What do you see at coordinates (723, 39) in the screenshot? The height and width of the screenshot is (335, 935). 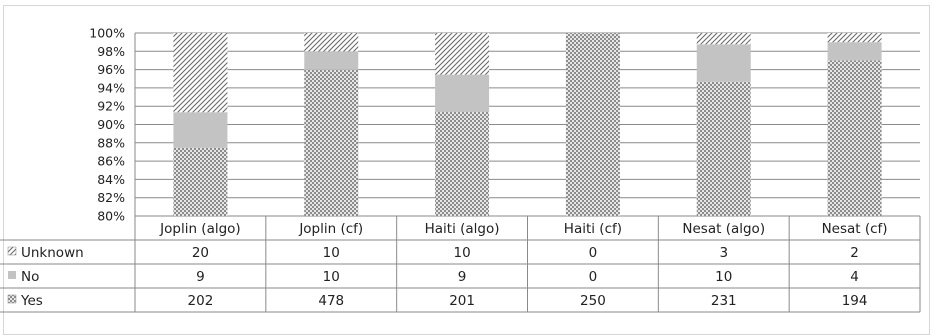 I see `bar-unknown-nesat-algo` at bounding box center [723, 39].